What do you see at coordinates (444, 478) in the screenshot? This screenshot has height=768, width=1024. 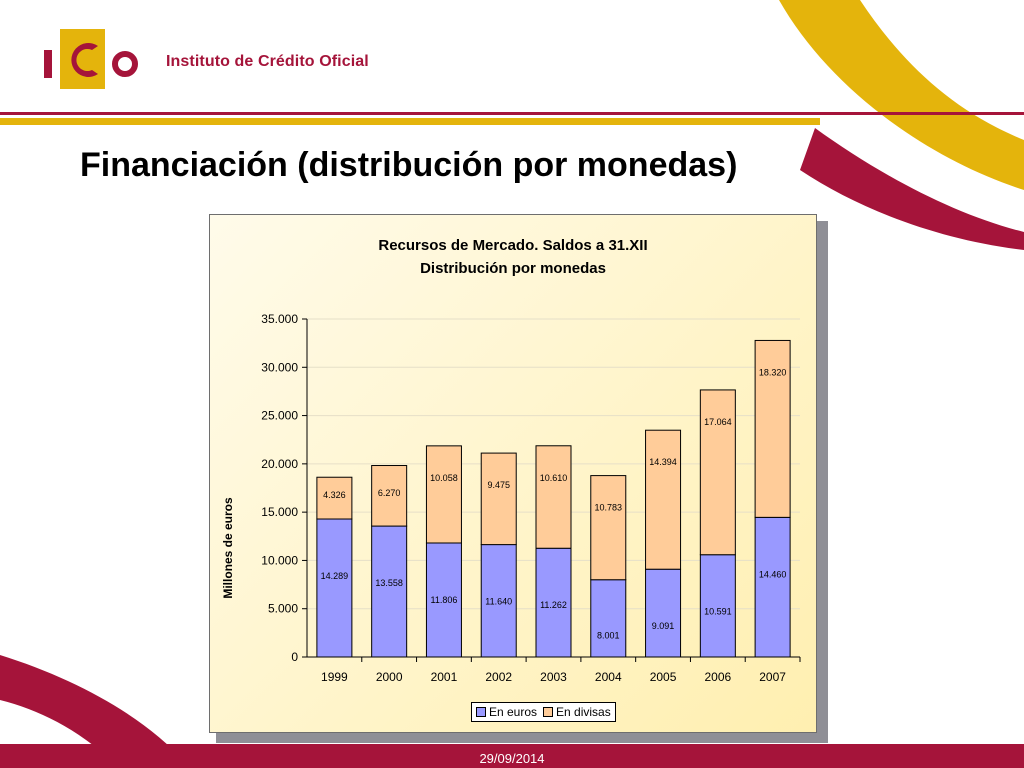 I see `data-label: 10.058` at bounding box center [444, 478].